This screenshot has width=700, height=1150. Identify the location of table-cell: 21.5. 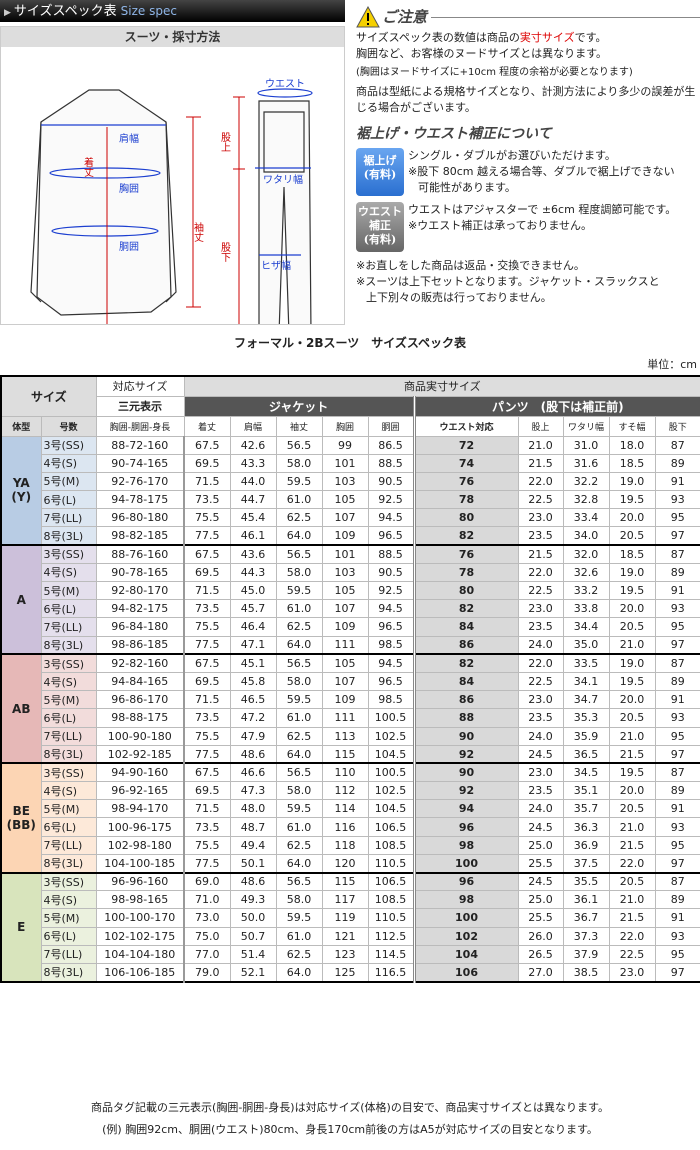
(540, 463).